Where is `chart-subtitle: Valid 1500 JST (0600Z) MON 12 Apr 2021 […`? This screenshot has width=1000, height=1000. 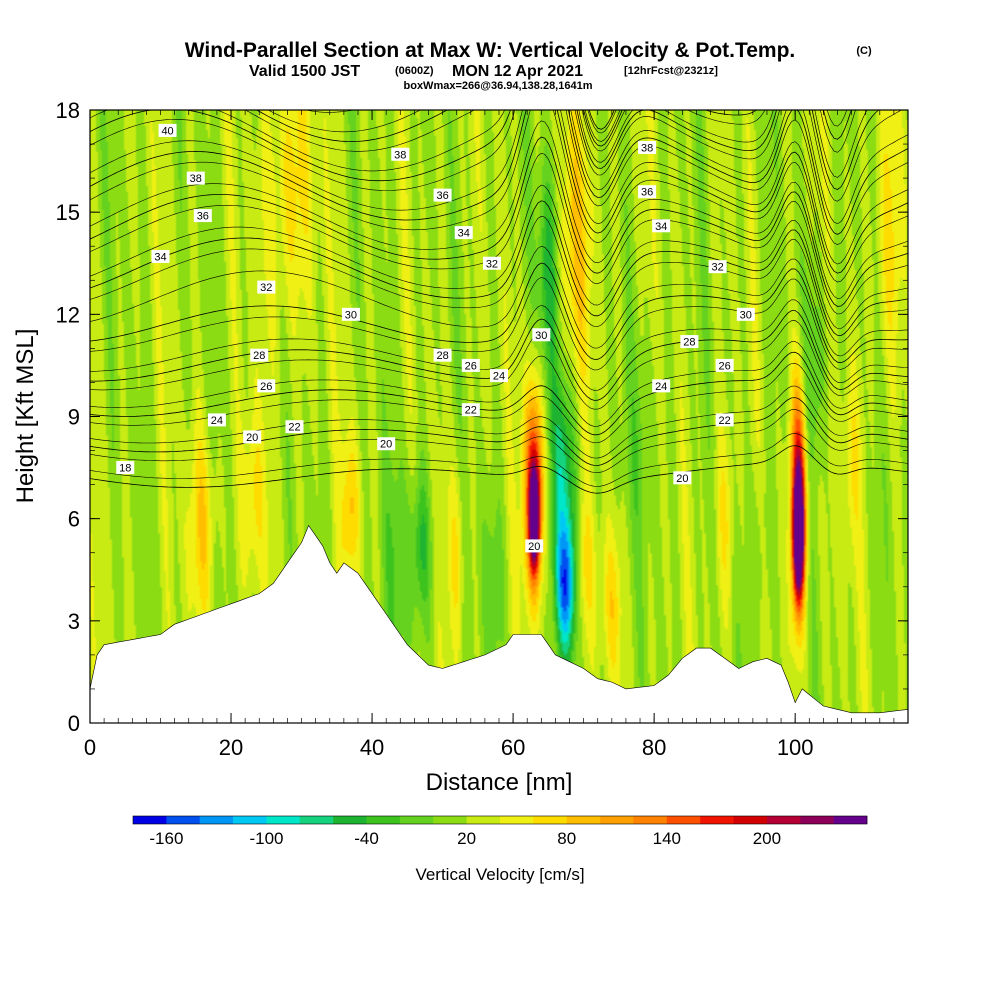 chart-subtitle: Valid 1500 JST (0600Z) MON 12 Apr 2021 [… is located at coordinates (483, 71).